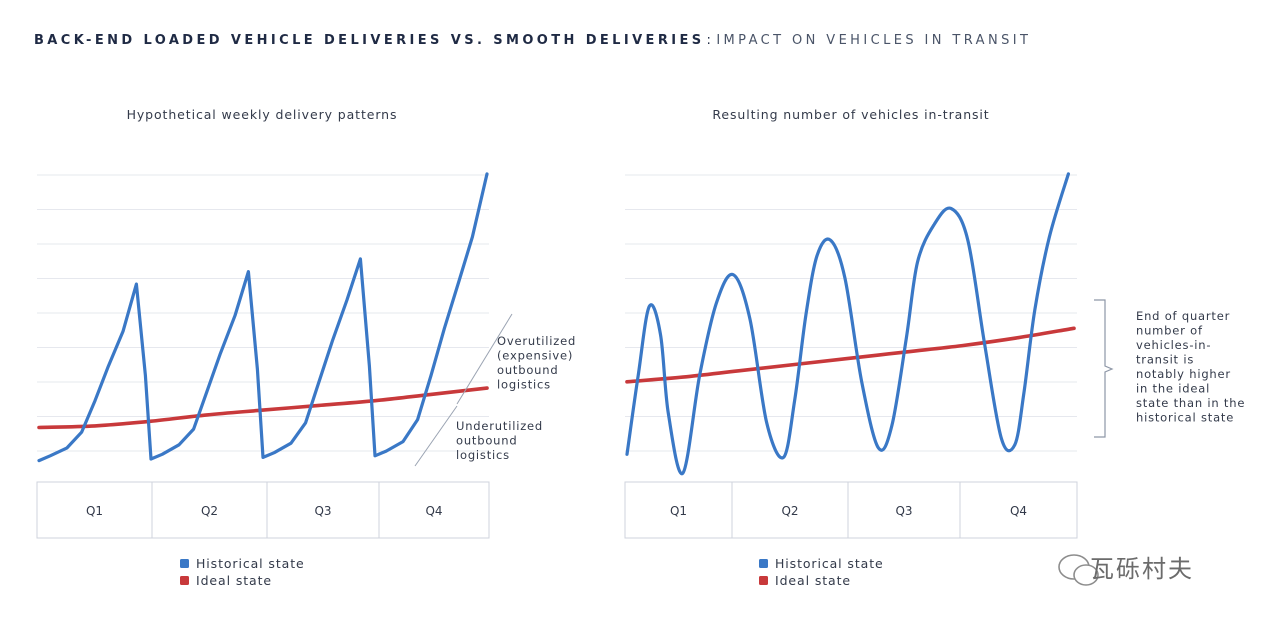 The image size is (1282, 622). I want to click on wechat-icon-bubble-small, so click(1086, 575).